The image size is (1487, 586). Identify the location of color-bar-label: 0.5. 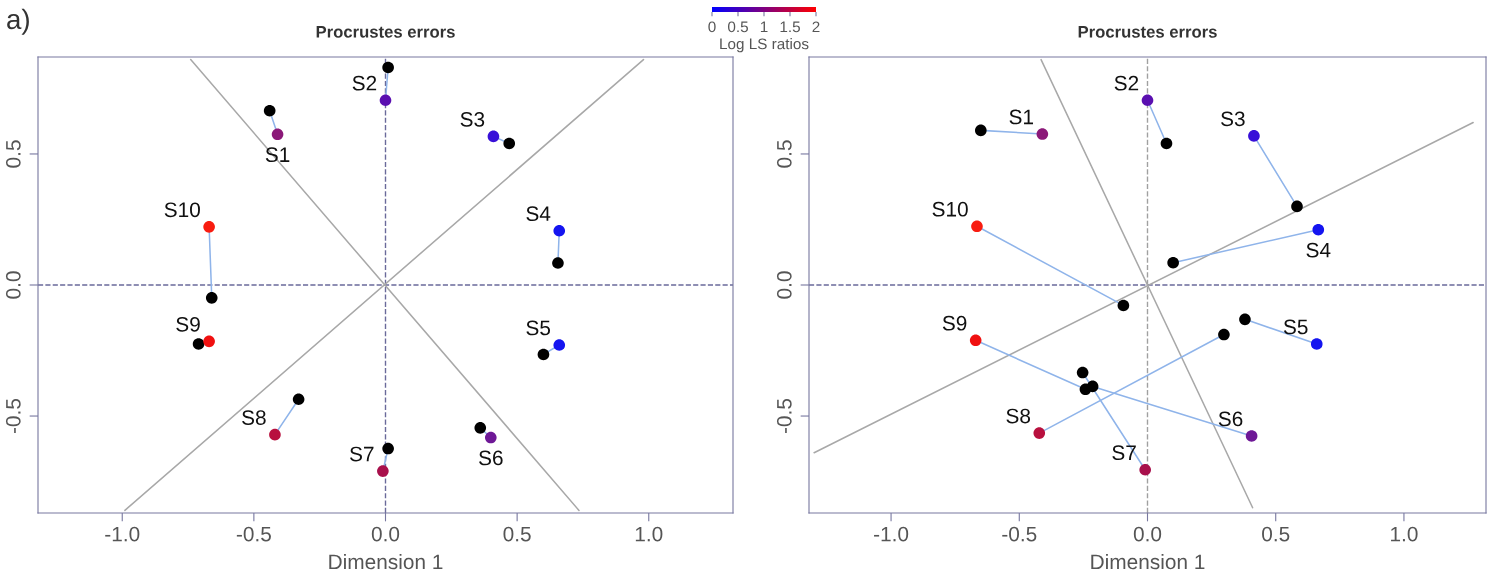
(737, 27).